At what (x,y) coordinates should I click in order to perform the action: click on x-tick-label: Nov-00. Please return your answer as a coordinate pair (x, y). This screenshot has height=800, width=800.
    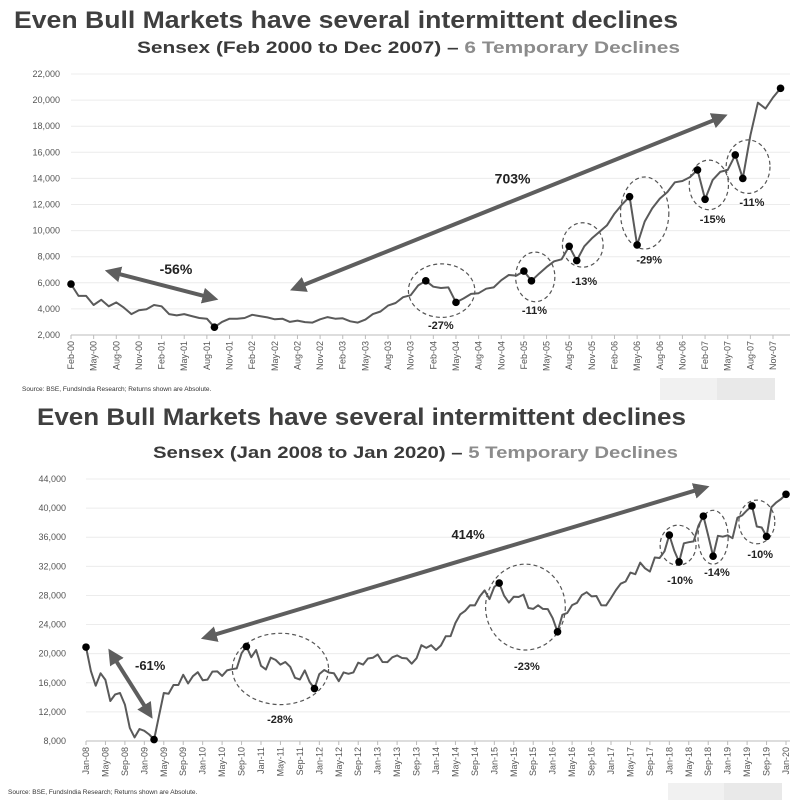
    Looking at the image, I should click on (139, 355).